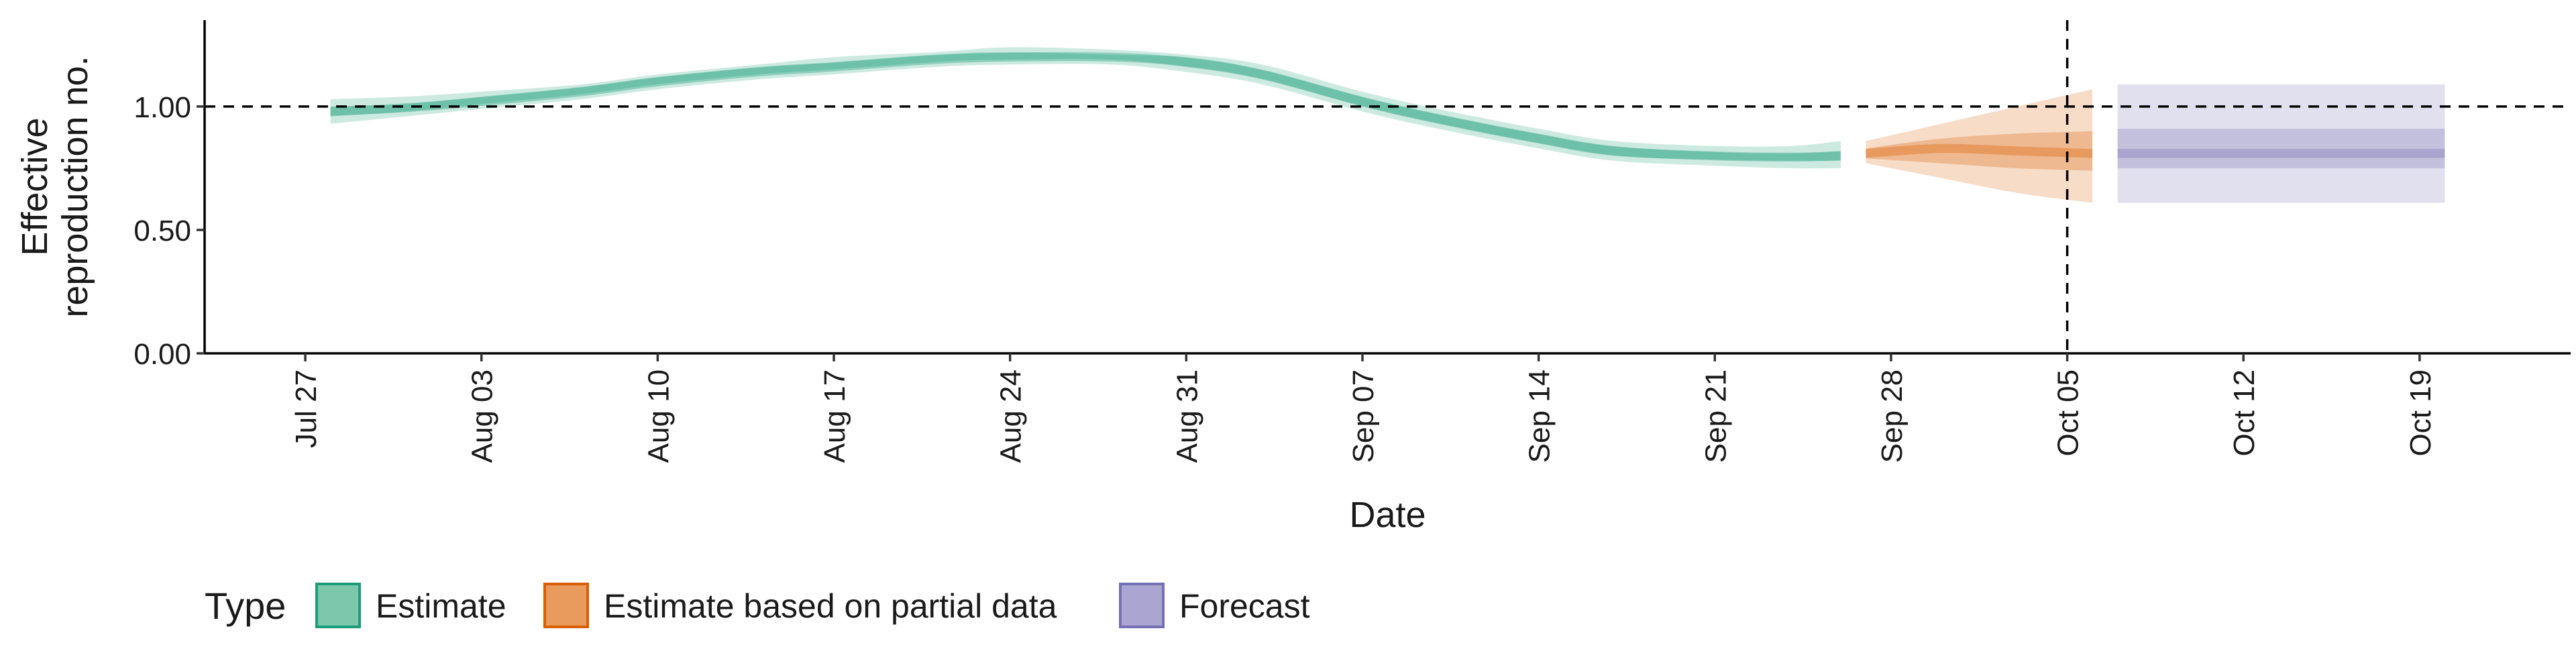 The width and height of the screenshot is (2576, 647). Describe the element at coordinates (1387, 515) in the screenshot. I see `x-axis-label: Date` at that location.